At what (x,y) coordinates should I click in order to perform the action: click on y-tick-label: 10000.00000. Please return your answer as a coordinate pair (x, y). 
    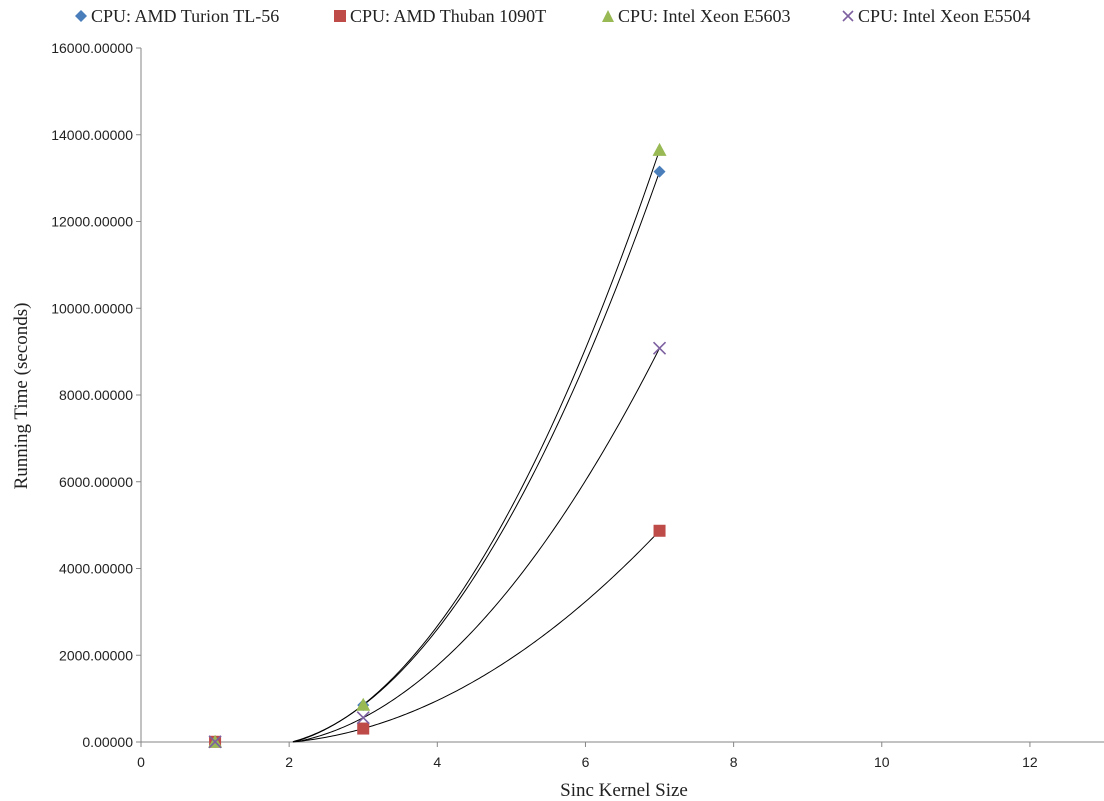
    Looking at the image, I should click on (92, 308).